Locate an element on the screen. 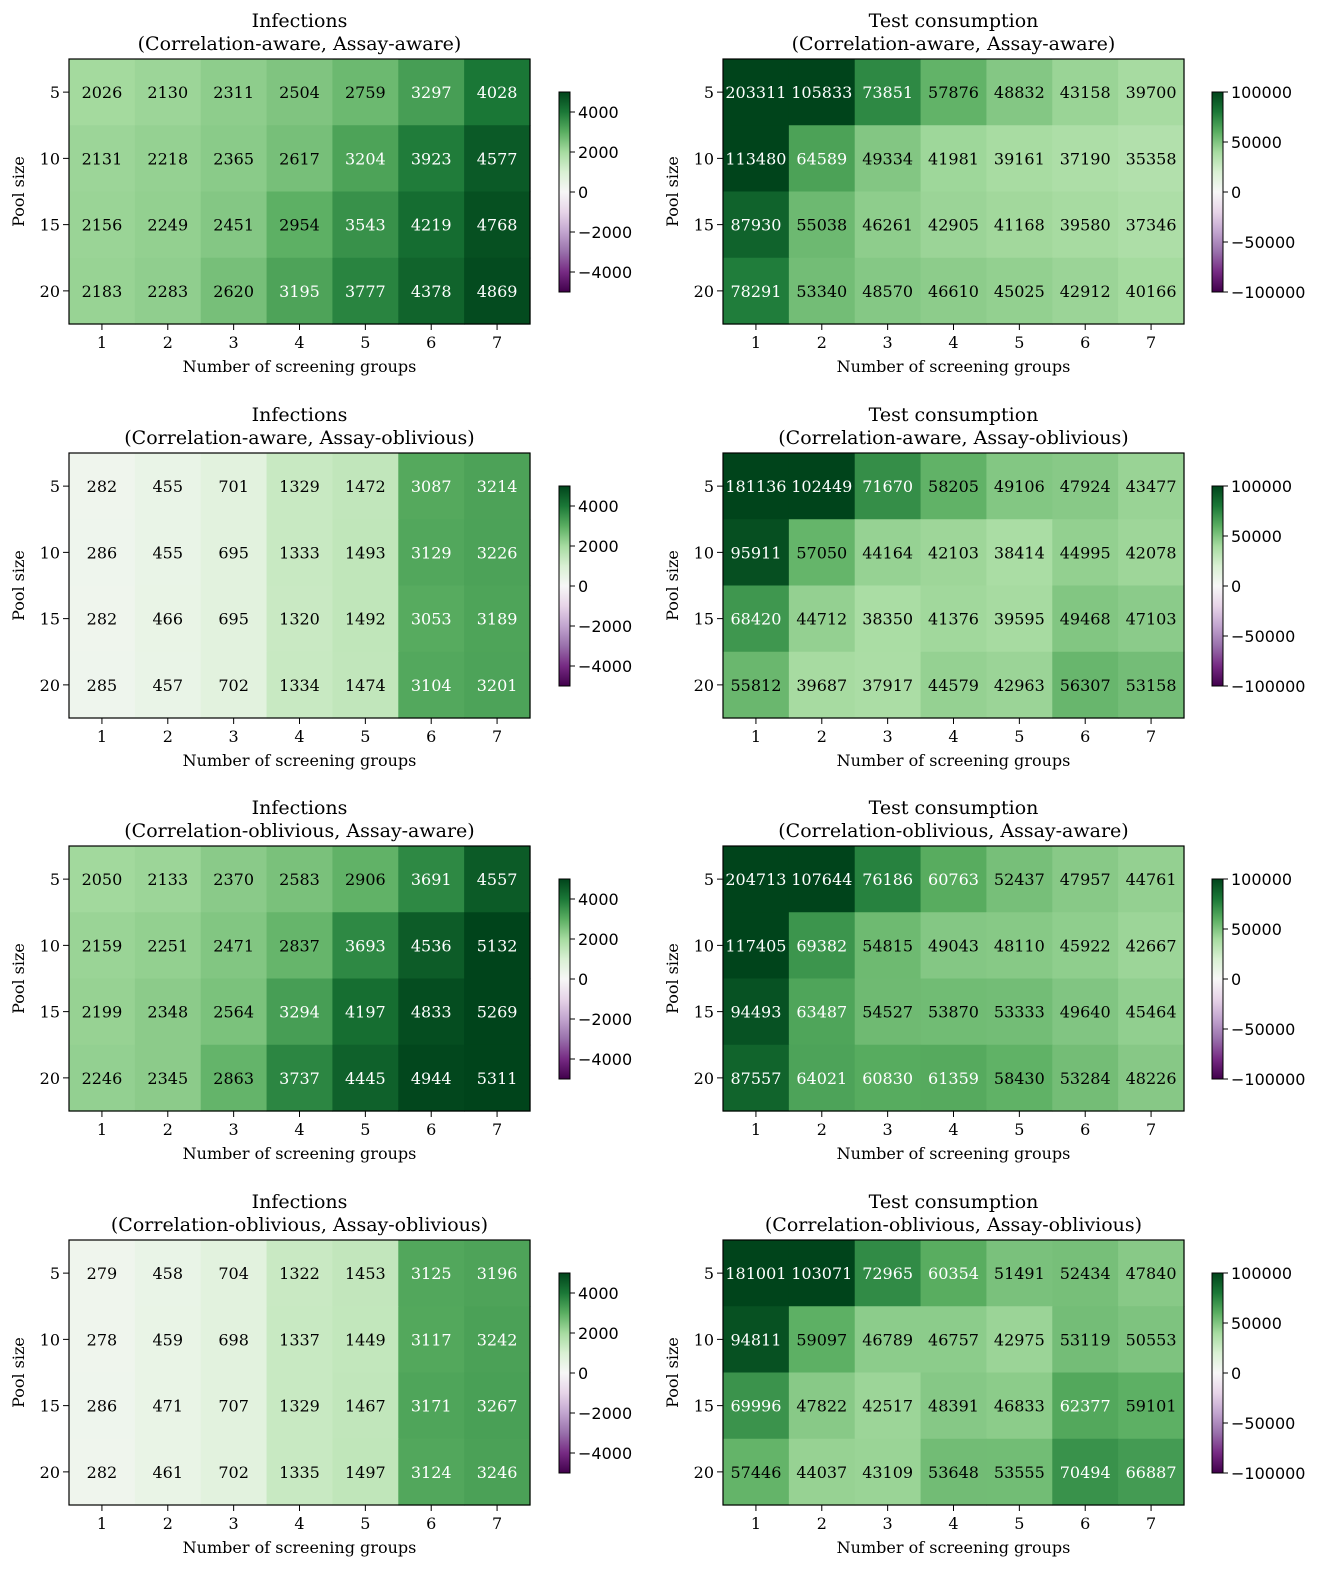 This screenshot has height=1572, width=1329. cell-value-label: 44579 is located at coordinates (953, 685).